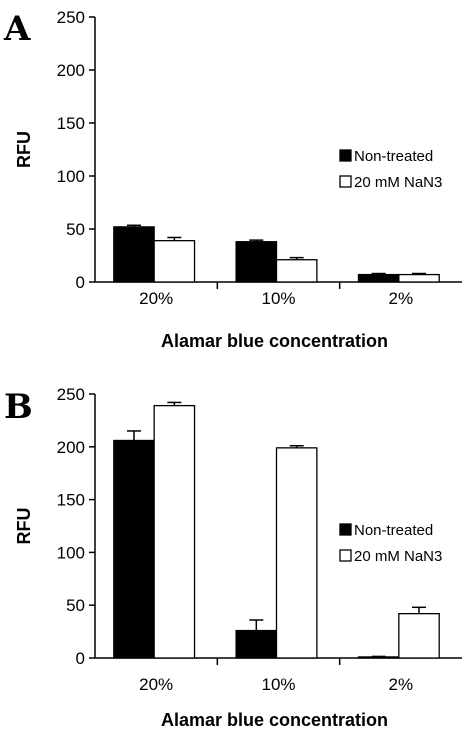 The height and width of the screenshot is (736, 474). What do you see at coordinates (18, 407) in the screenshot?
I see `panel-letter: B` at bounding box center [18, 407].